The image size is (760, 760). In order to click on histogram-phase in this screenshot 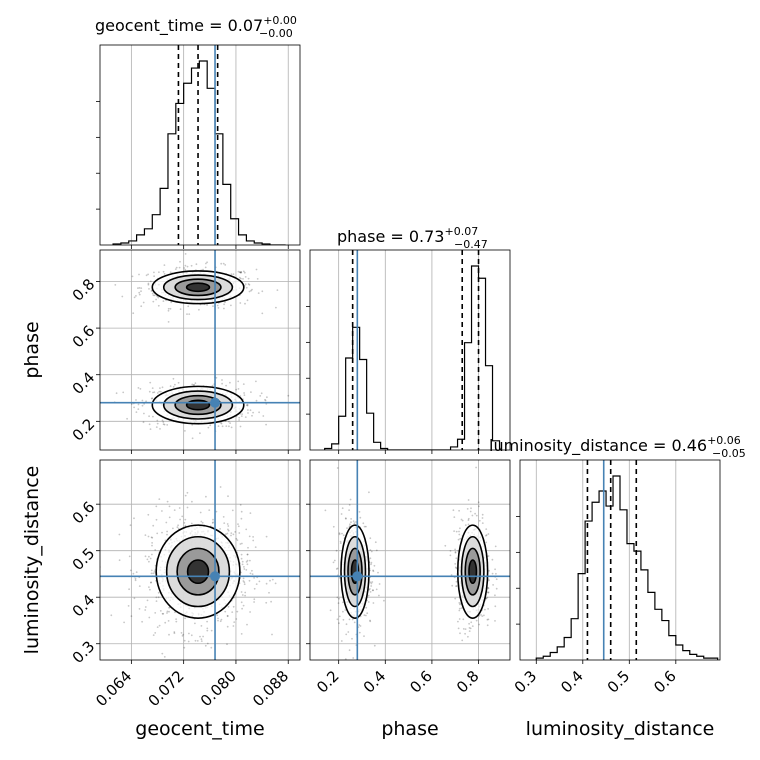, I will do `click(412, 357)`.